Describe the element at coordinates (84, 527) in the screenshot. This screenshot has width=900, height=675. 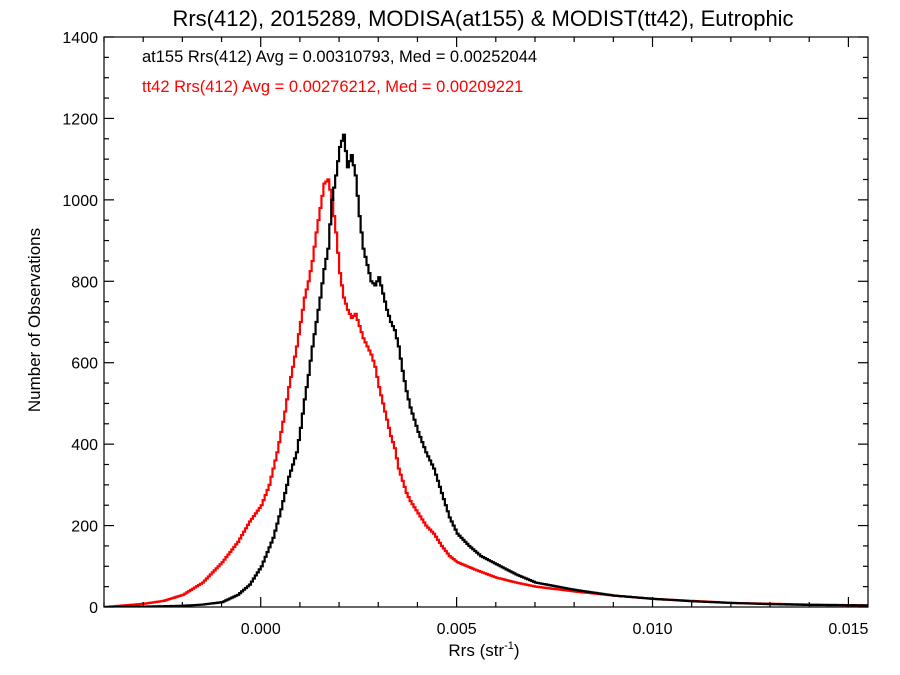
I see `y-tick-label: 200` at that location.